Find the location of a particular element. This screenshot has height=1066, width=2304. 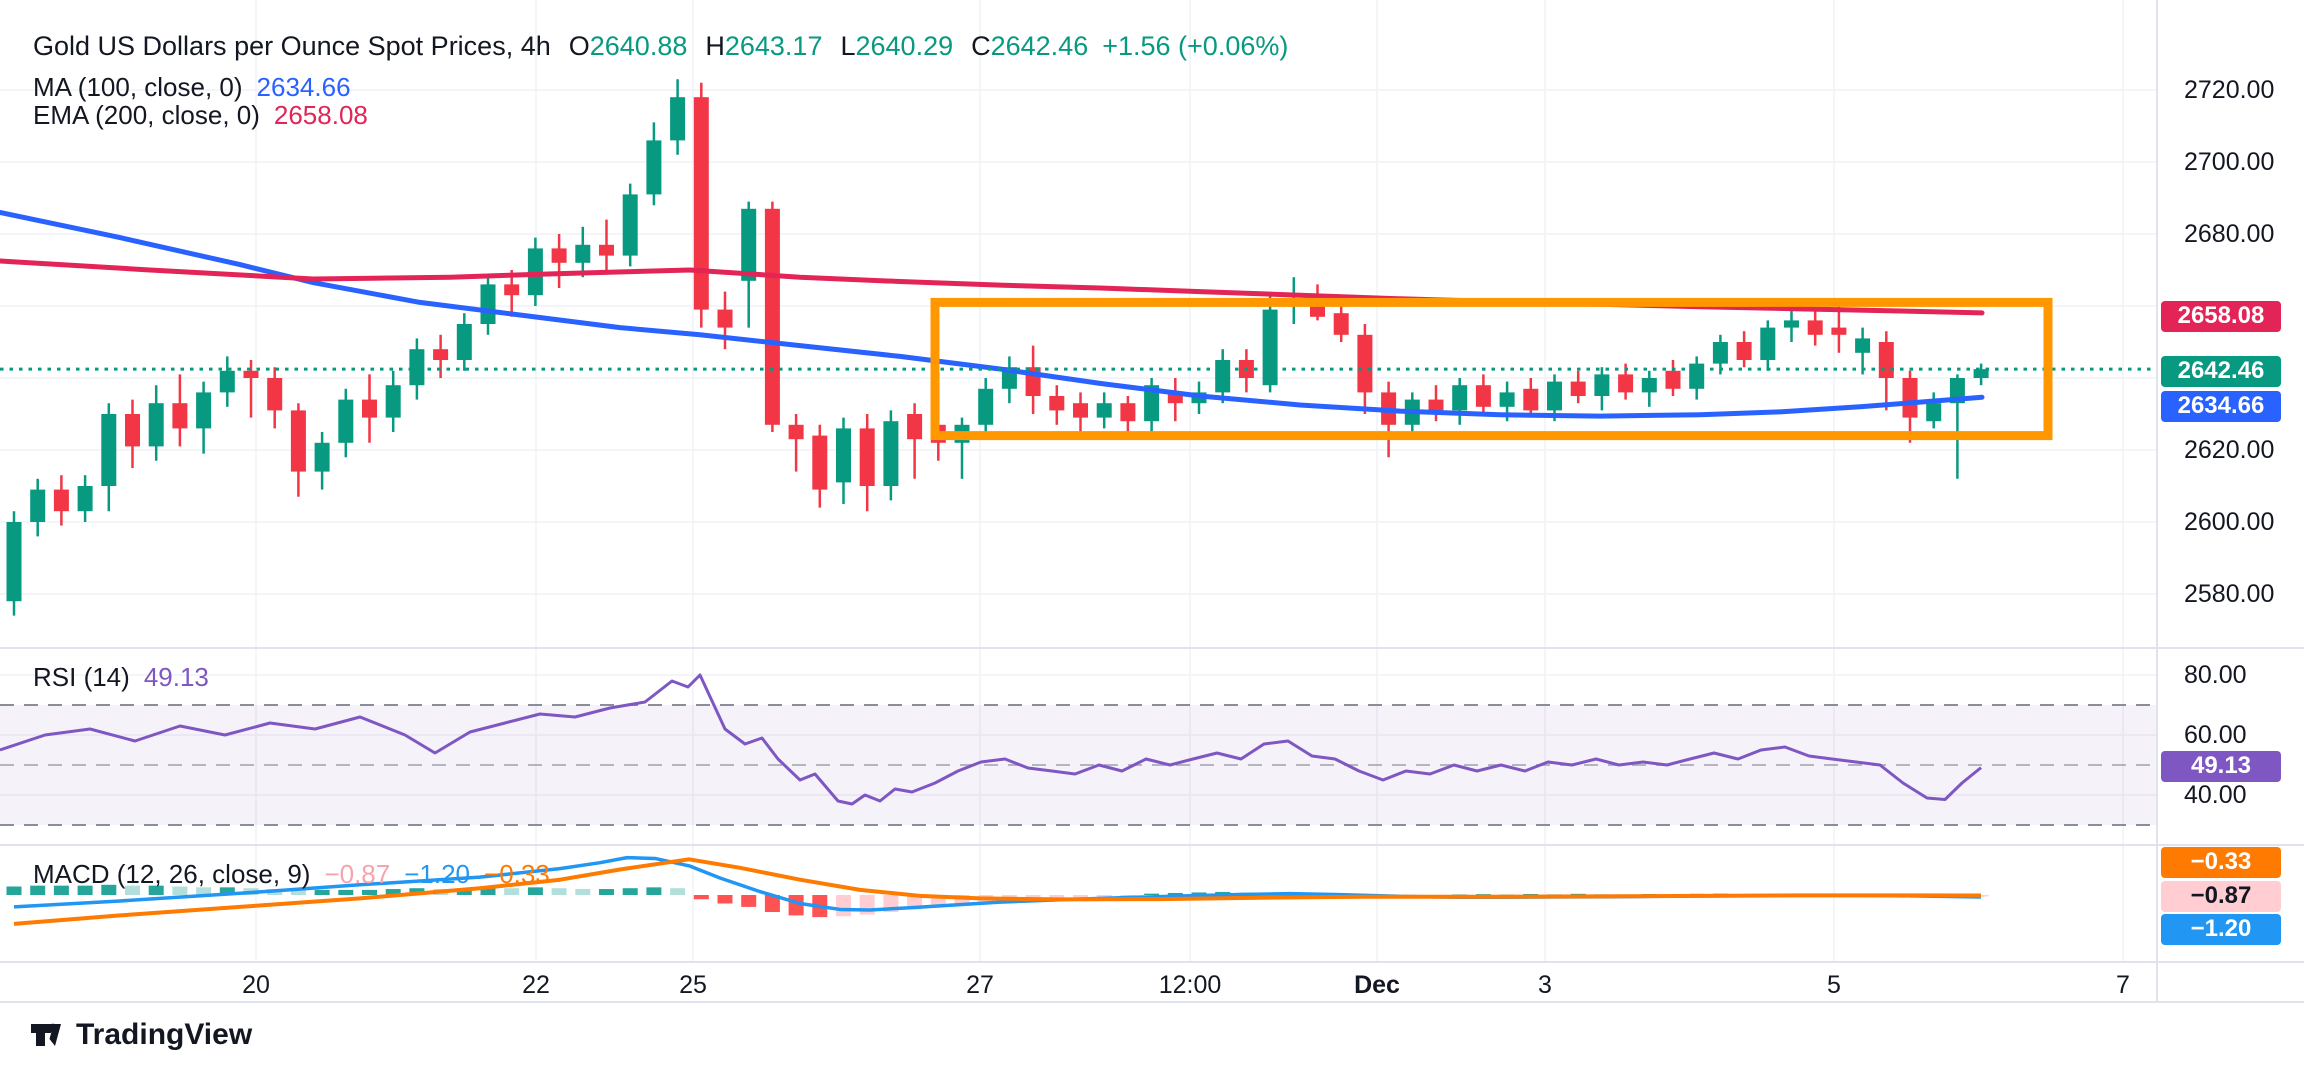

rsi-line is located at coordinates (991, 739).